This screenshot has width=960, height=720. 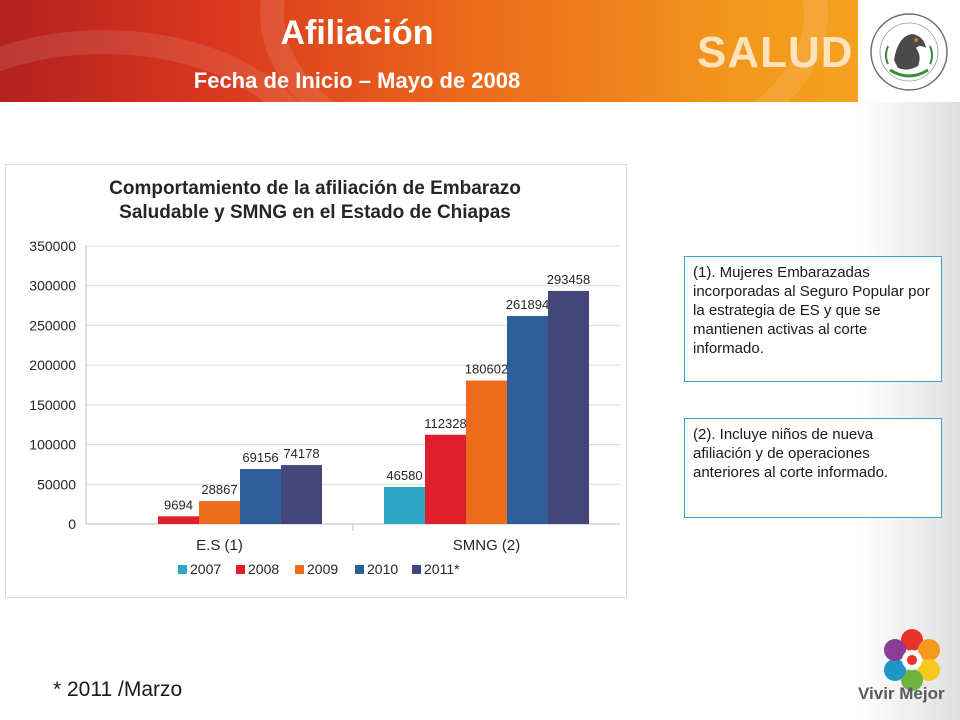 What do you see at coordinates (52, 325) in the screenshot?
I see `y-tick-label: 250000` at bounding box center [52, 325].